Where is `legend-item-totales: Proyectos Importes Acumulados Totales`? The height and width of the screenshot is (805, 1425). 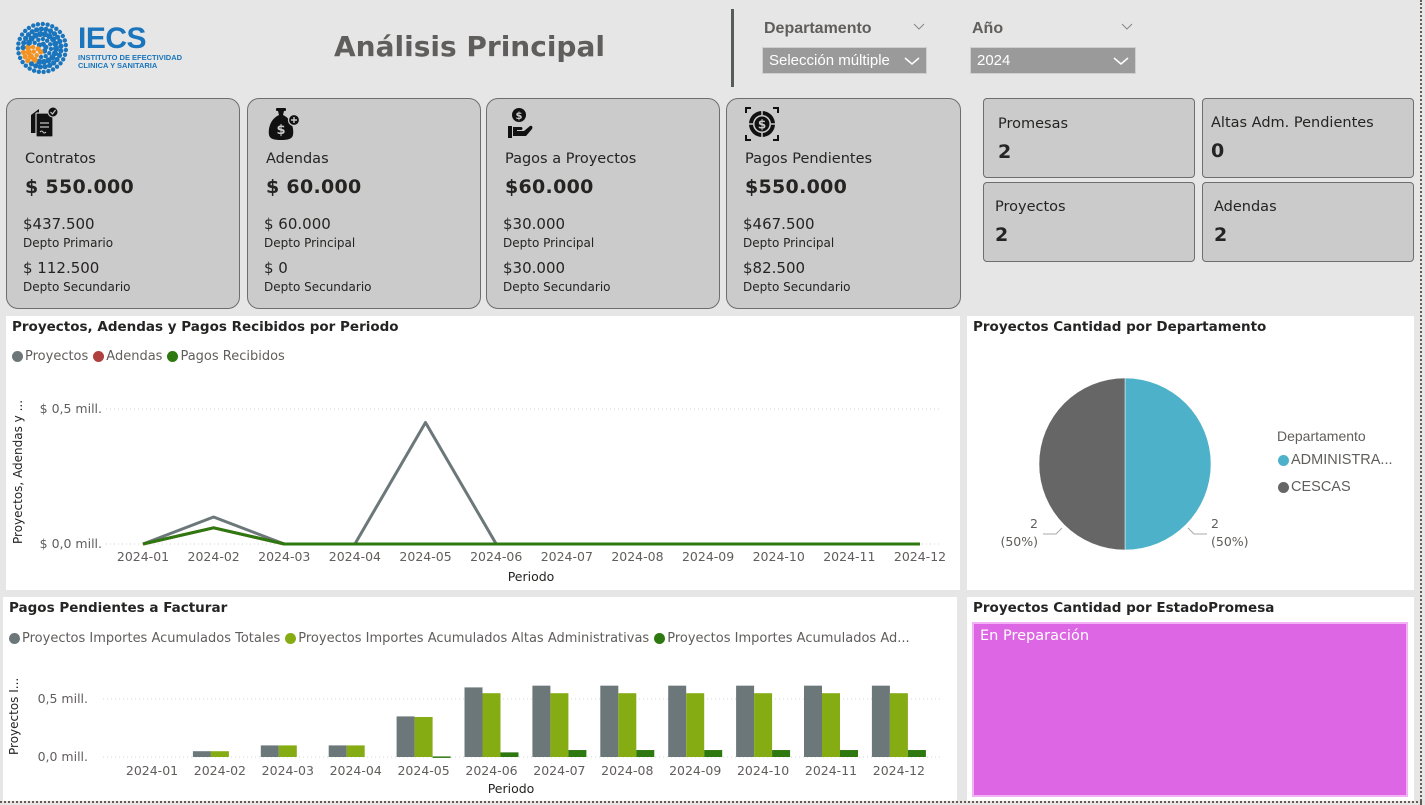
legend-item-totales: Proyectos Importes Acumulados Totales is located at coordinates (144, 638).